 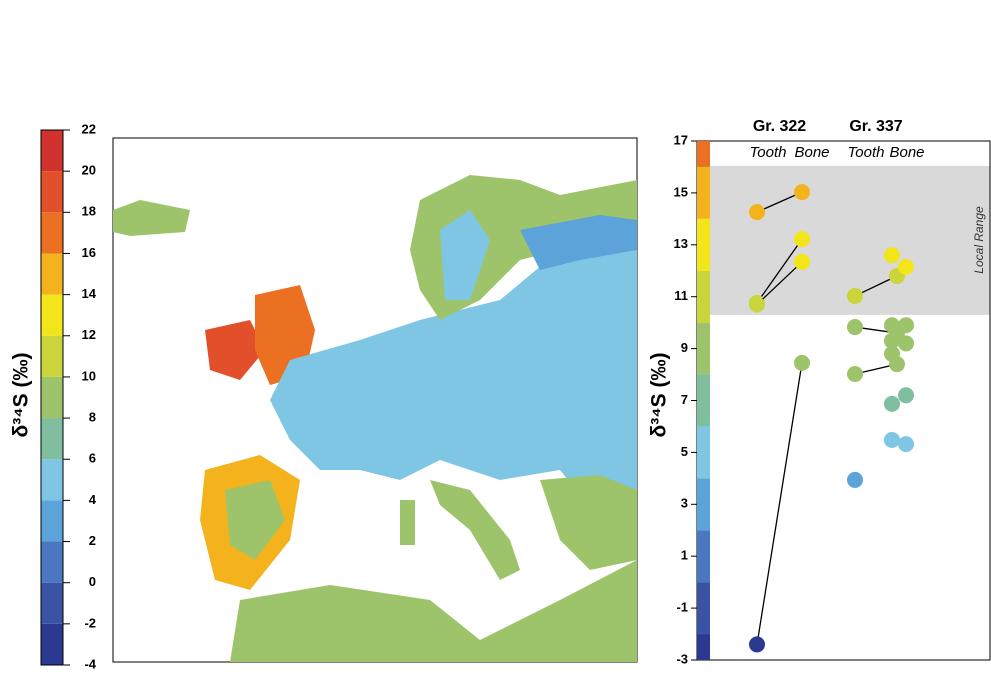 What do you see at coordinates (92, 417) in the screenshot?
I see `y-tick-label: 8` at bounding box center [92, 417].